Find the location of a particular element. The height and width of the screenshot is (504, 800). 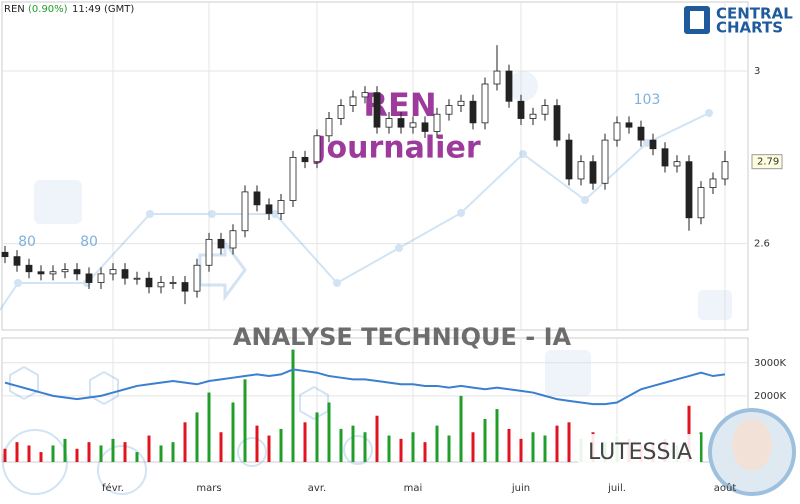

symbol: REN is located at coordinates (14, 9).